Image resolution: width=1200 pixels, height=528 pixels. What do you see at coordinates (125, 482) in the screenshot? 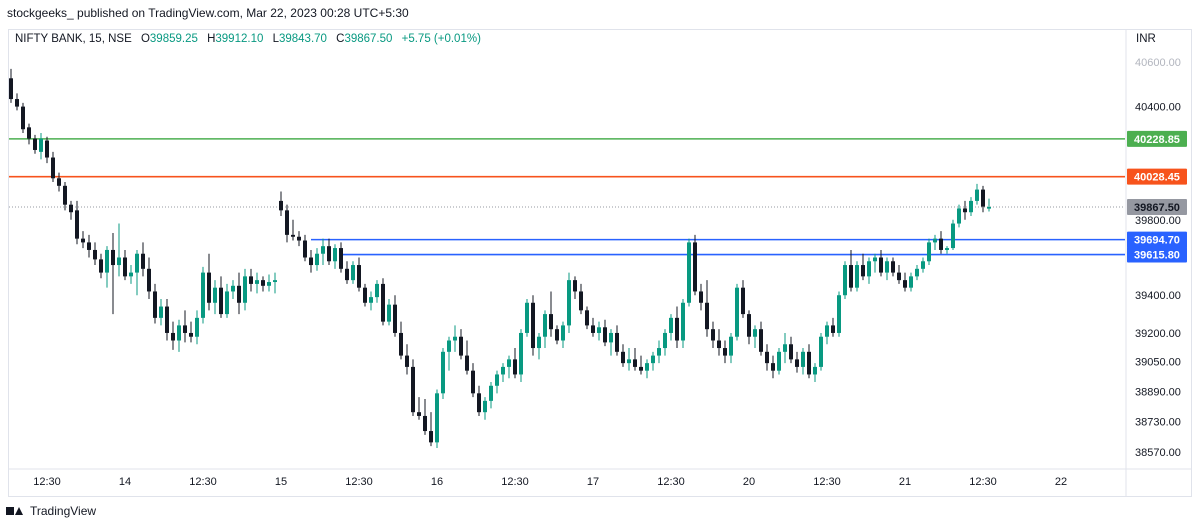
I see `time-tick-label: 14` at bounding box center [125, 482].